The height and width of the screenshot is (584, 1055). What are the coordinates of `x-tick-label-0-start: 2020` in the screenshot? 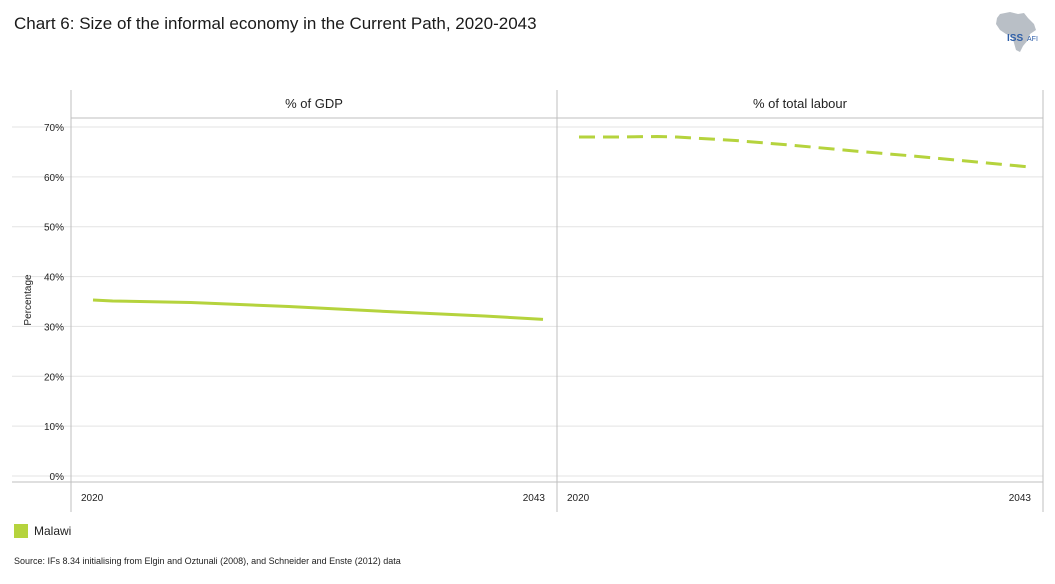 It's located at (92, 498).